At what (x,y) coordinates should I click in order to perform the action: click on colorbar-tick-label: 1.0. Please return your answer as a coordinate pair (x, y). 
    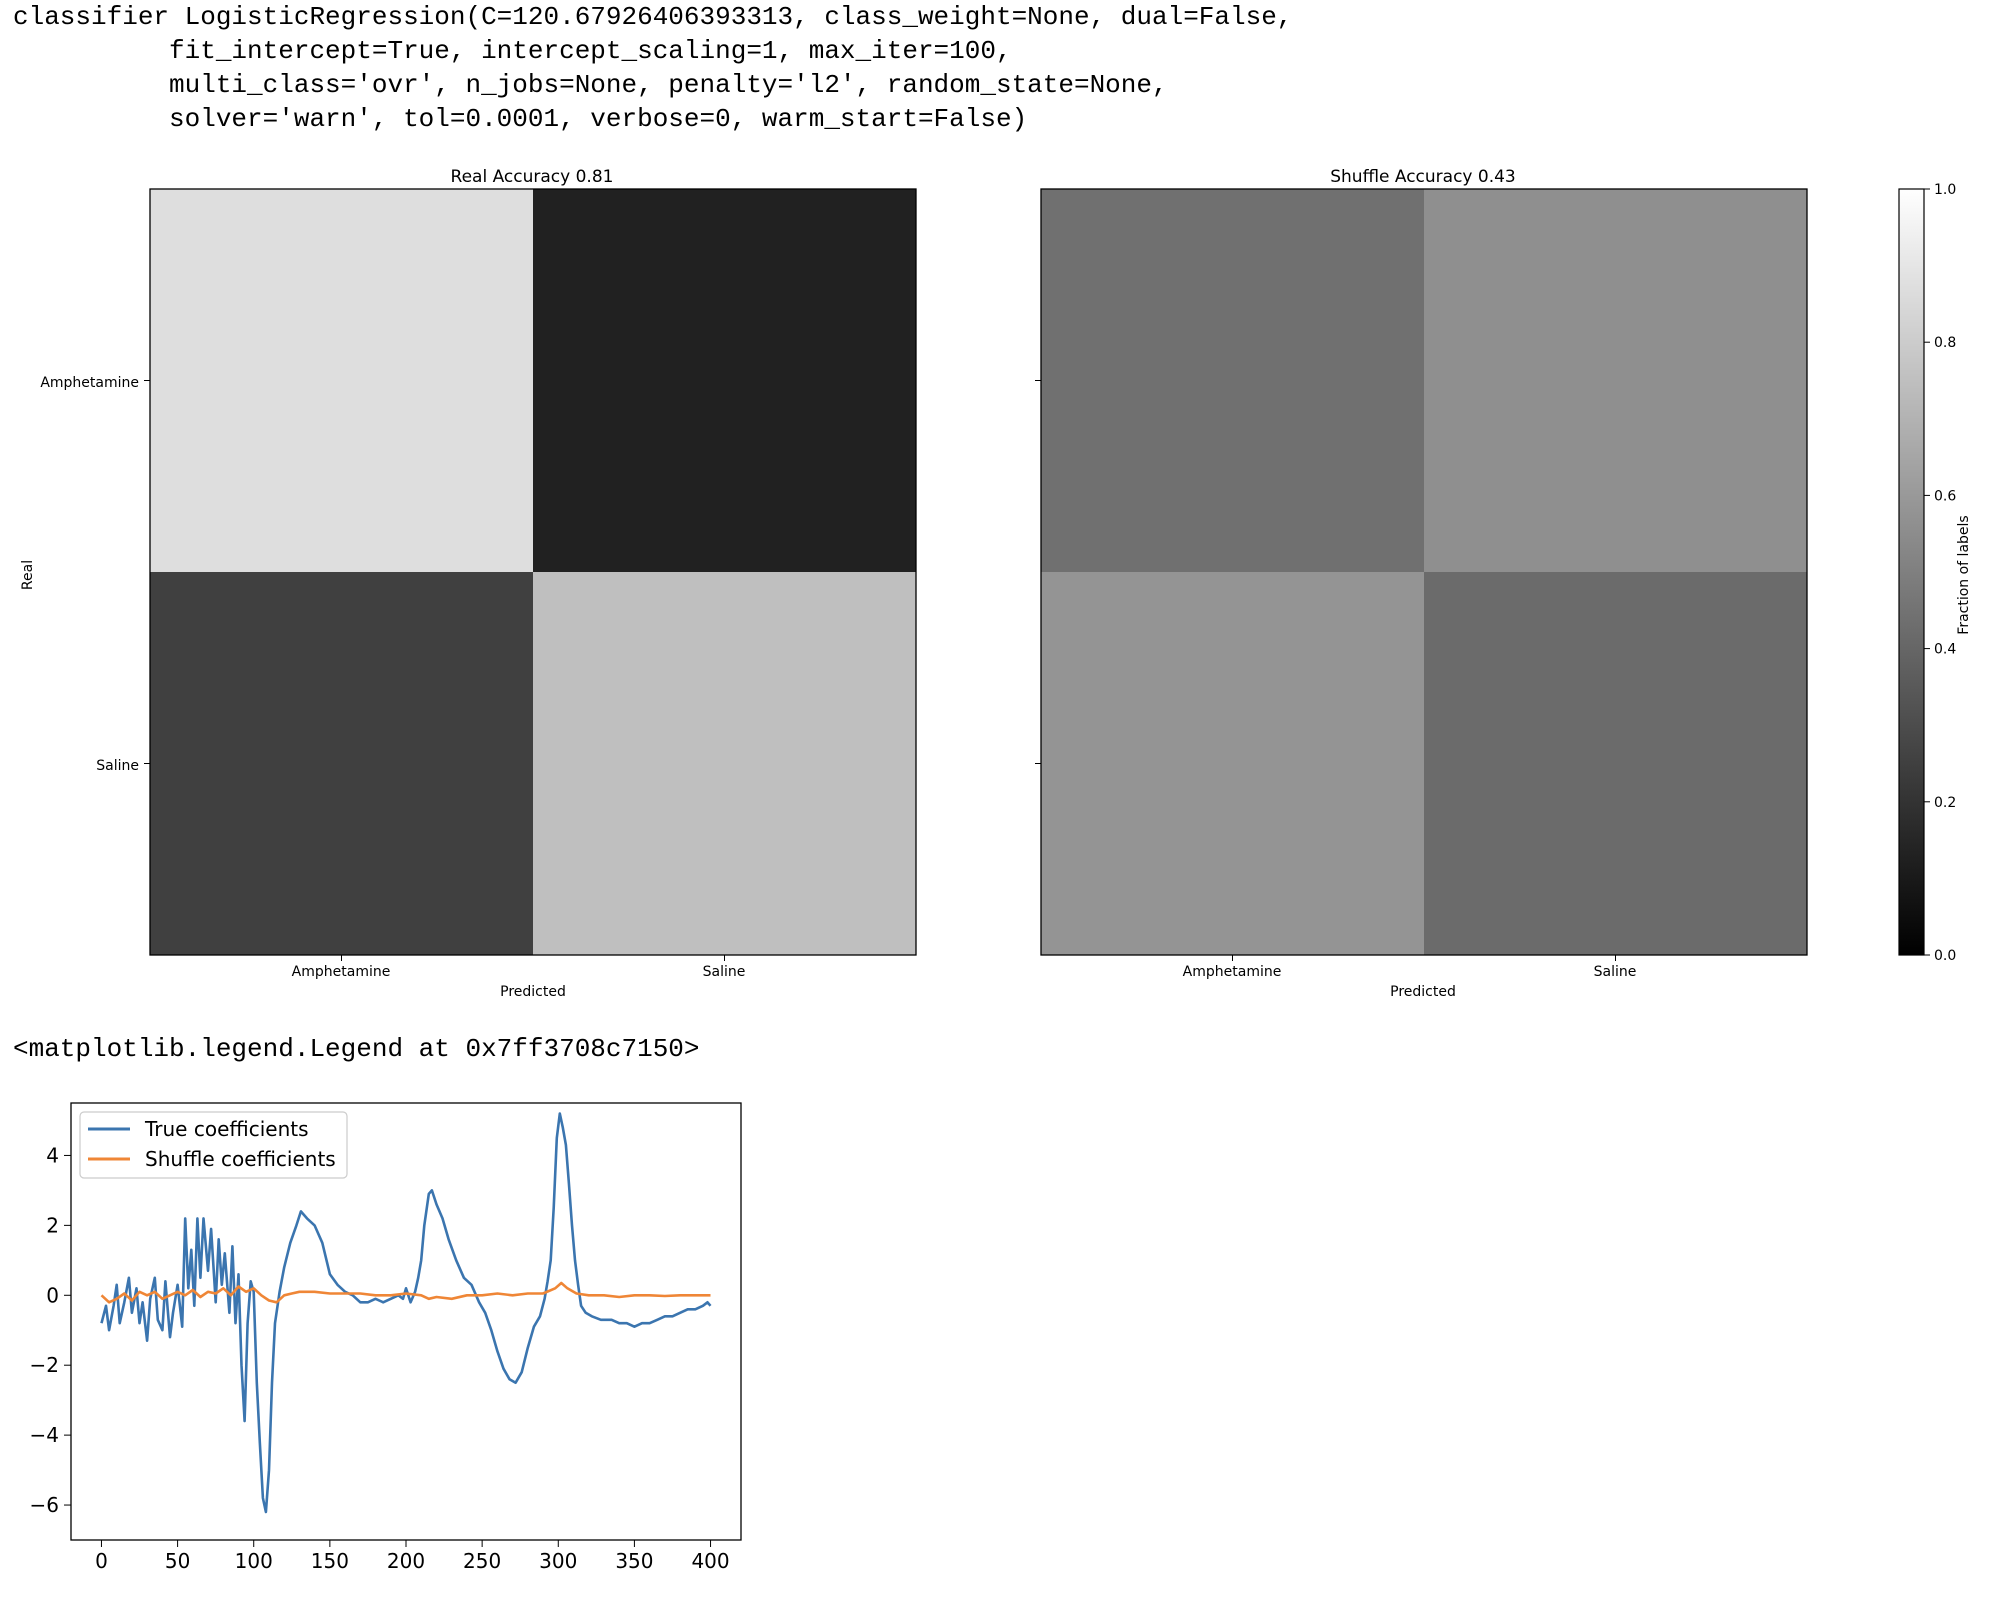
    Looking at the image, I should click on (1945, 190).